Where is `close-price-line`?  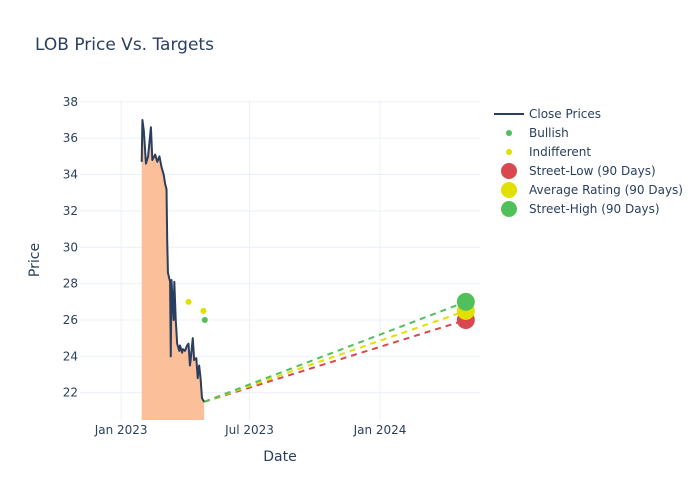
close-price-line is located at coordinates (172, 261).